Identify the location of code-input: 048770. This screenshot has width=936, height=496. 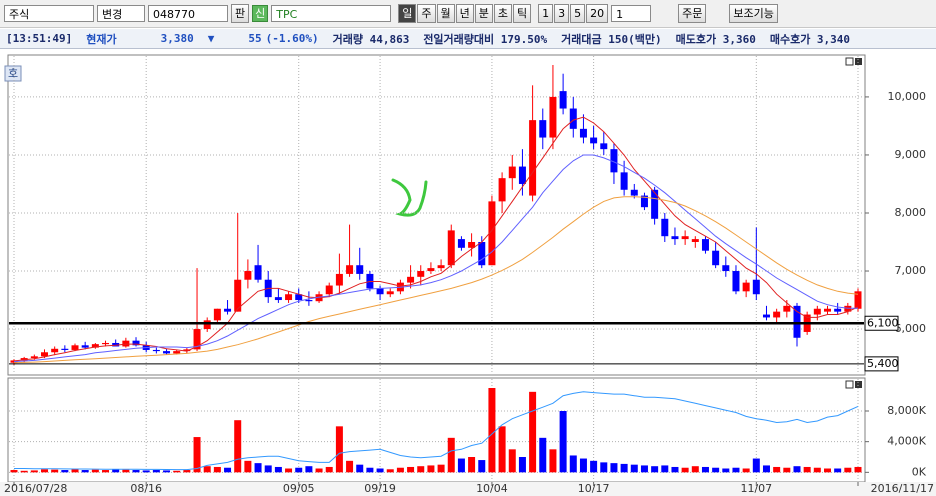
(188, 13).